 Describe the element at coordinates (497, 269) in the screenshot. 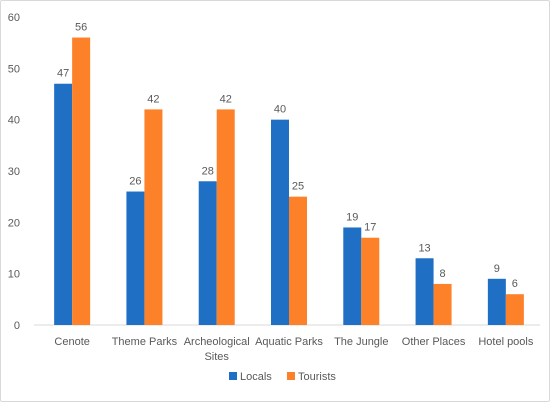

I see `data-label: 9` at that location.